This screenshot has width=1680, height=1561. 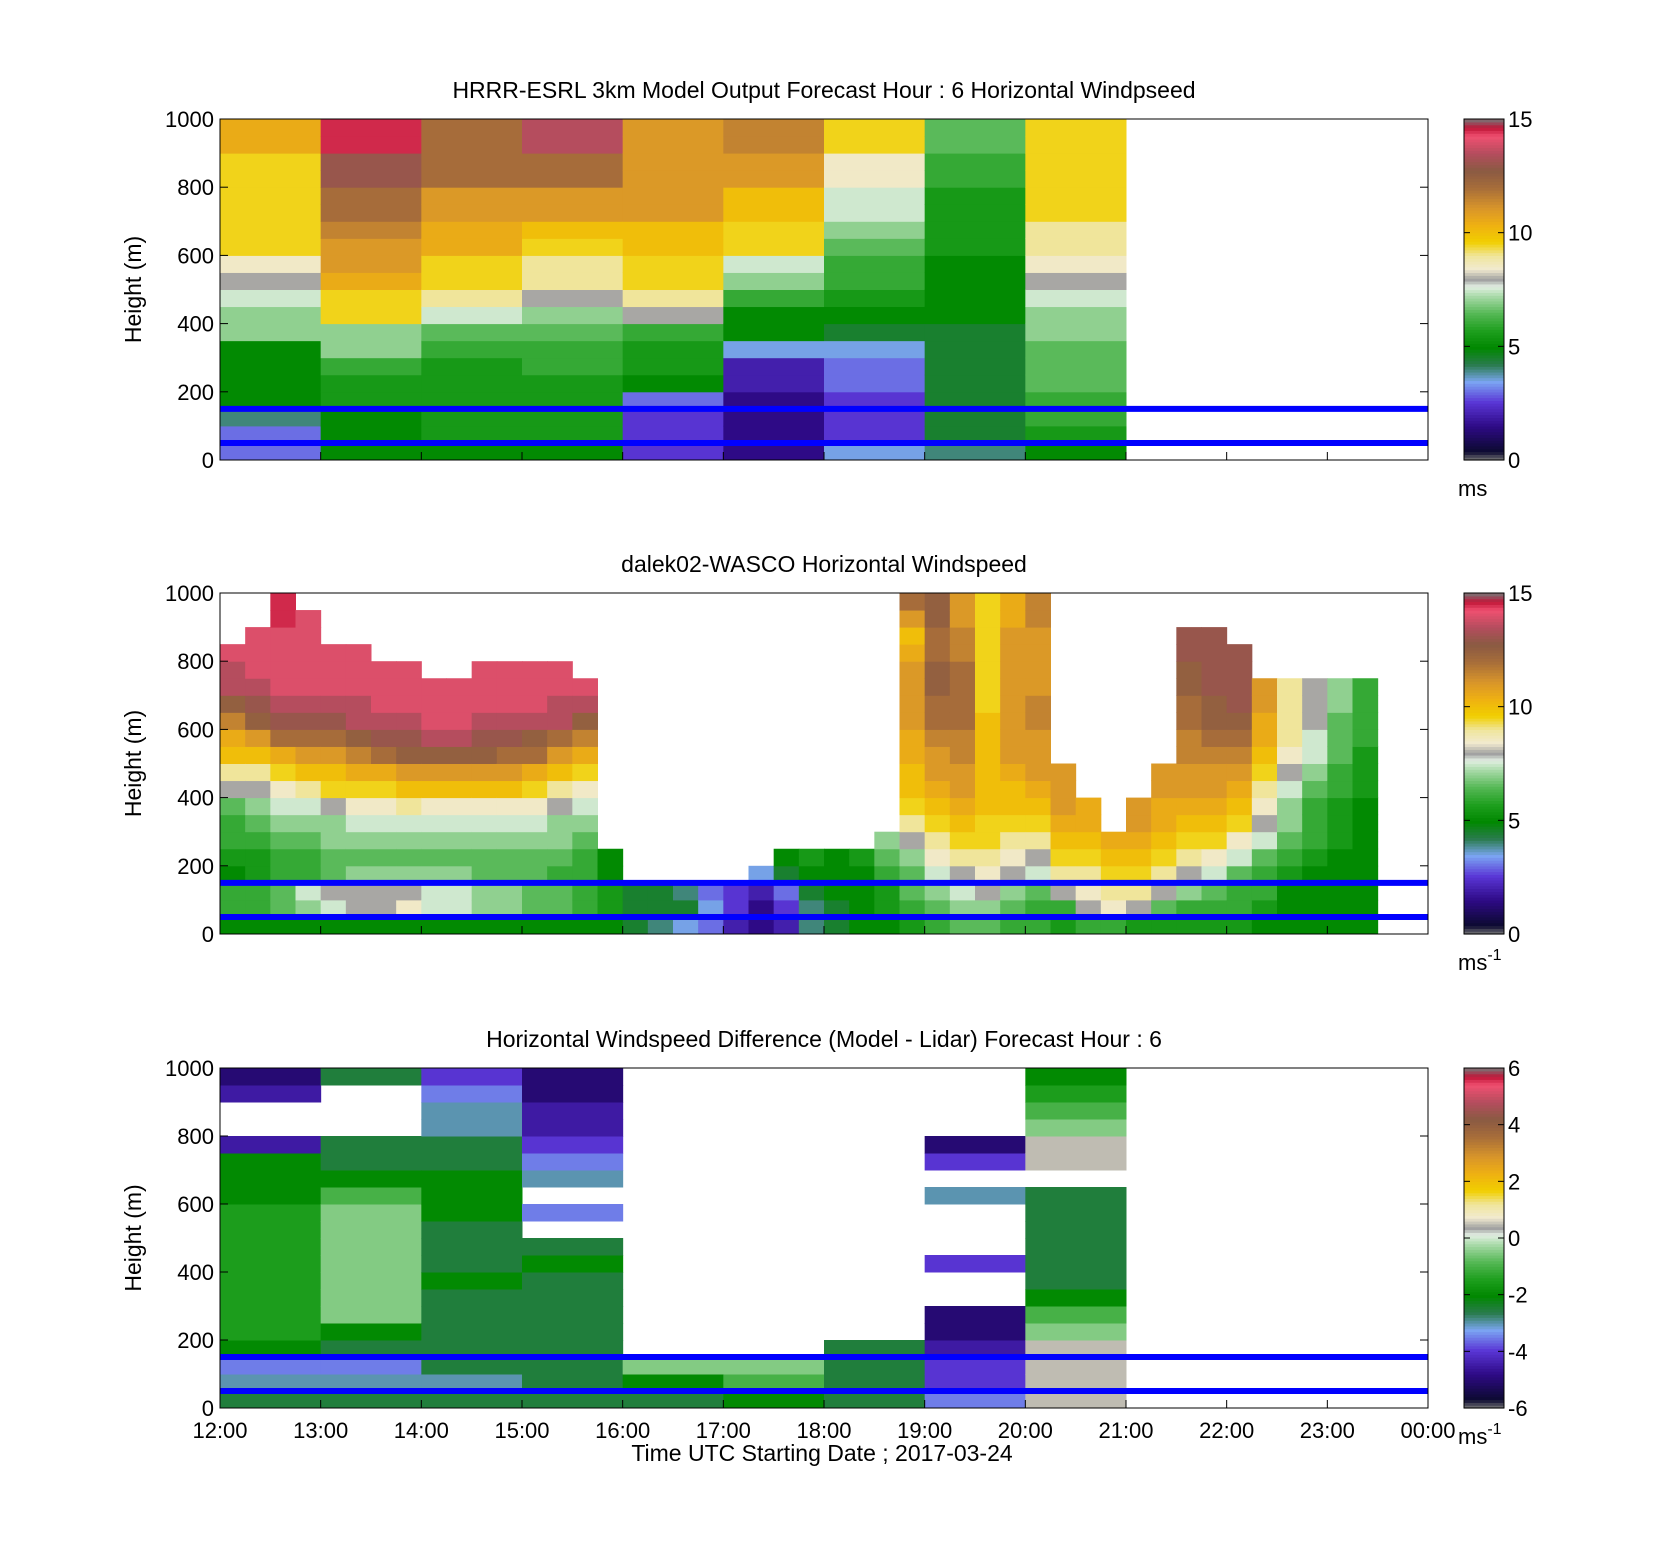 I want to click on colorbar-unit-exponent: -1, so click(x=1494, y=1429).